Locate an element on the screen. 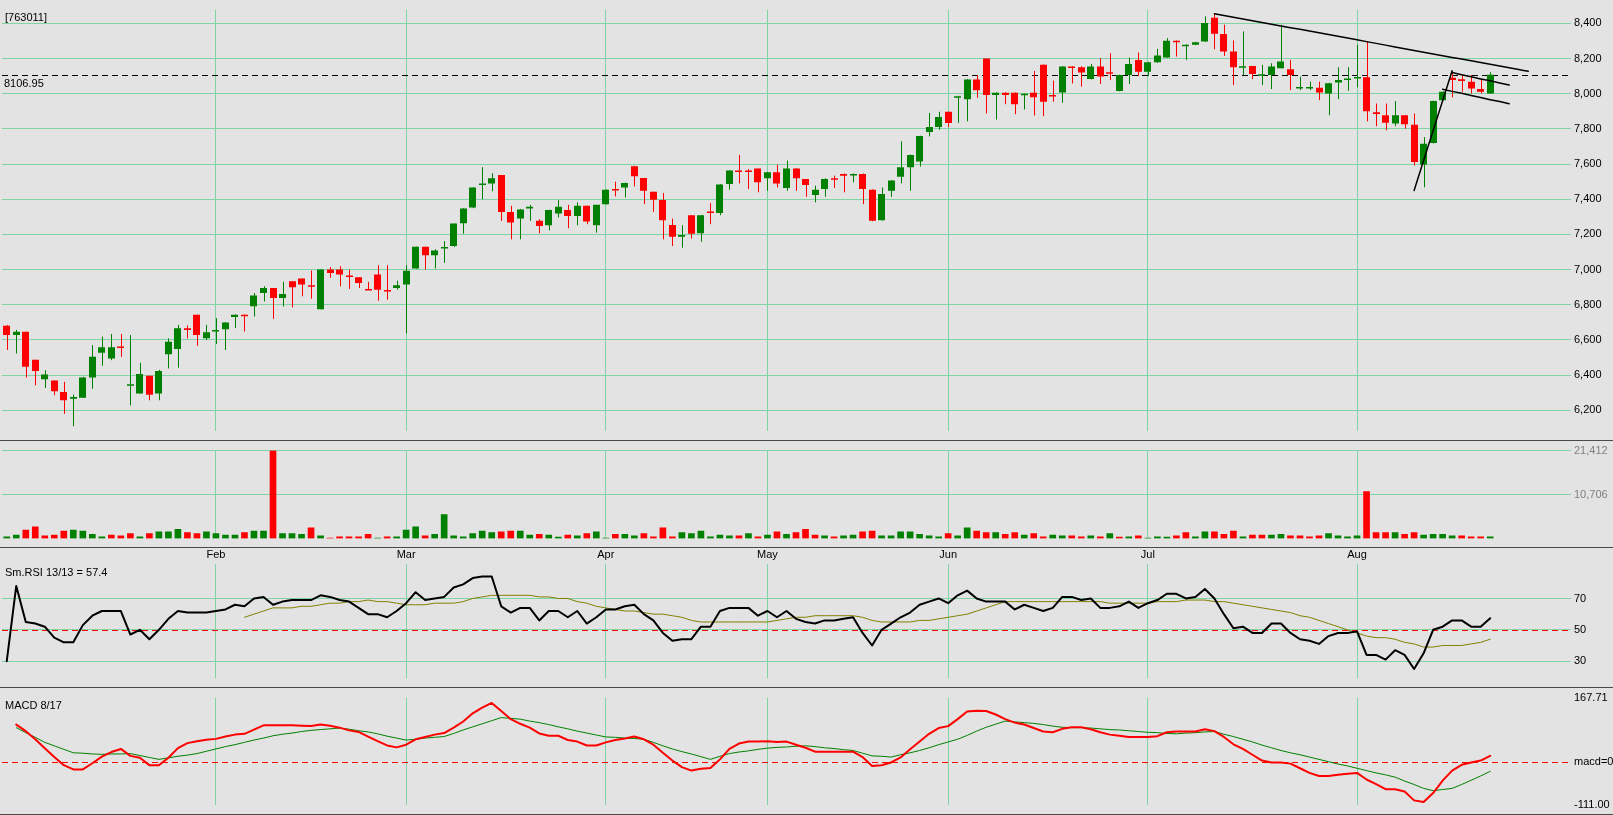 The height and width of the screenshot is (815, 1613). x-tick-label: Feb is located at coordinates (216, 554).